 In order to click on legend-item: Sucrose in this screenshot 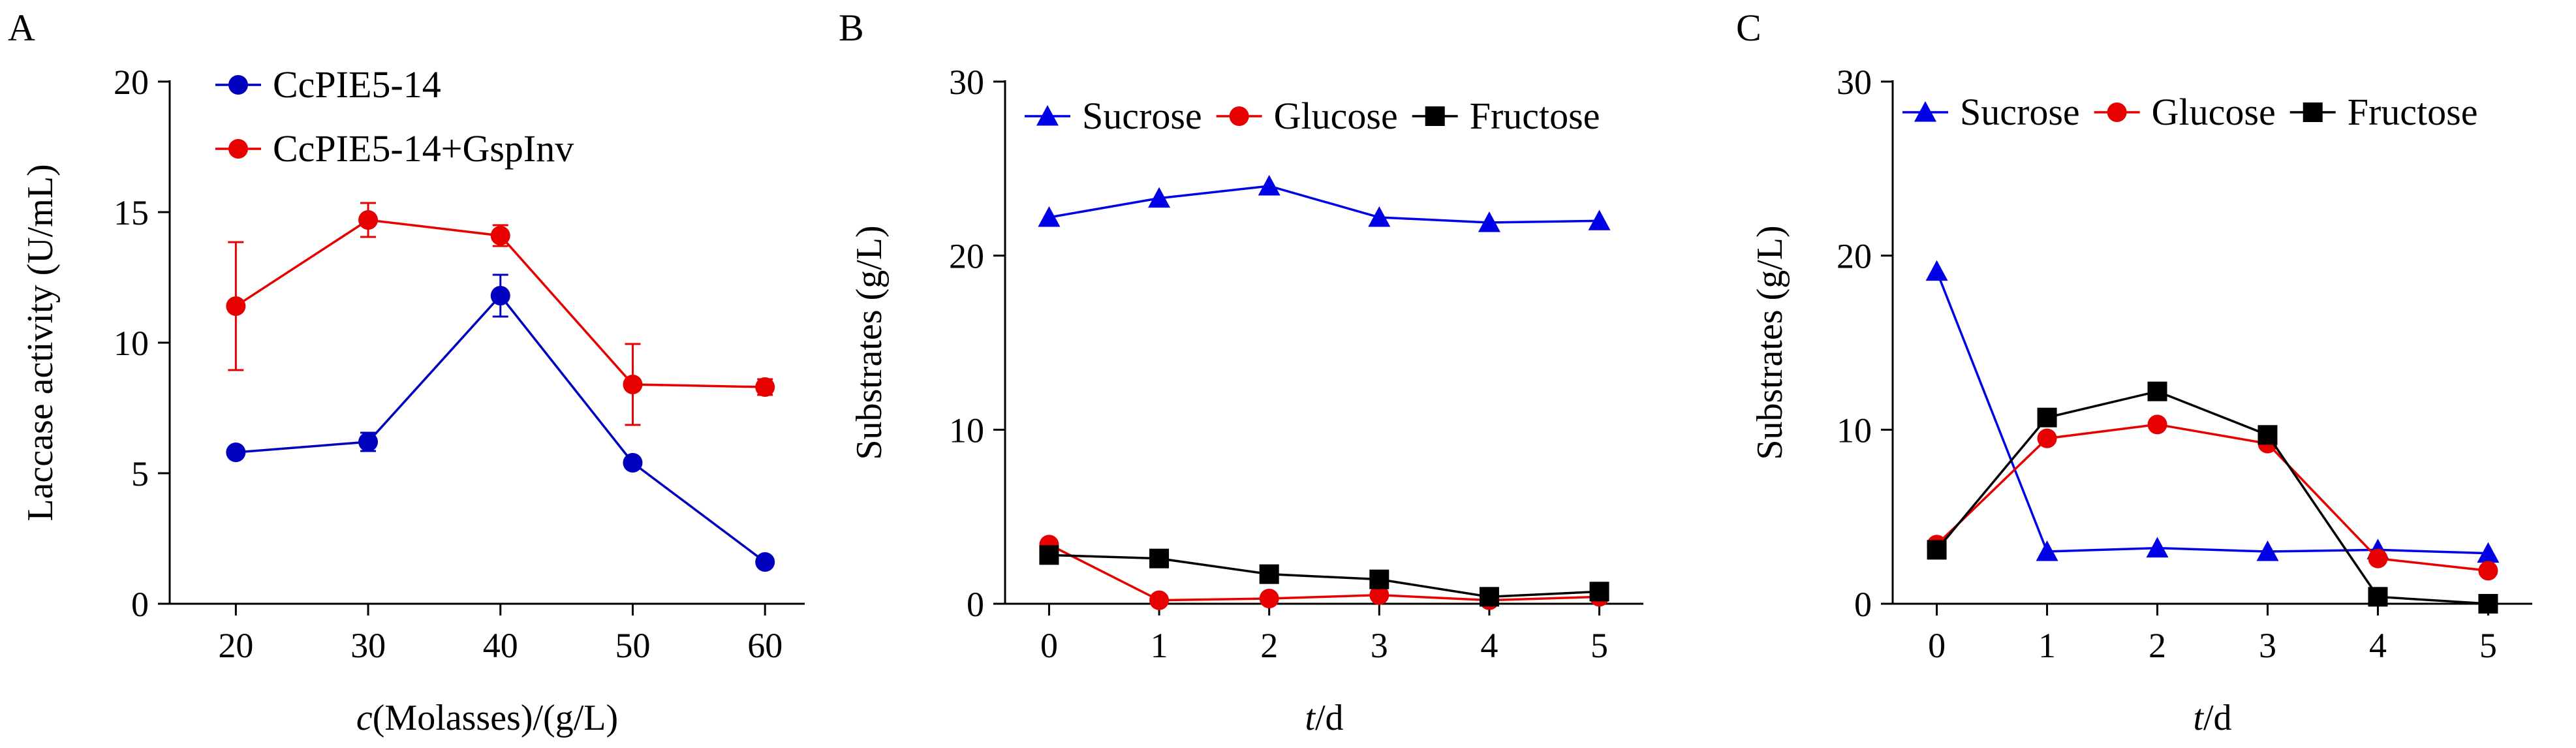, I will do `click(1991, 112)`.